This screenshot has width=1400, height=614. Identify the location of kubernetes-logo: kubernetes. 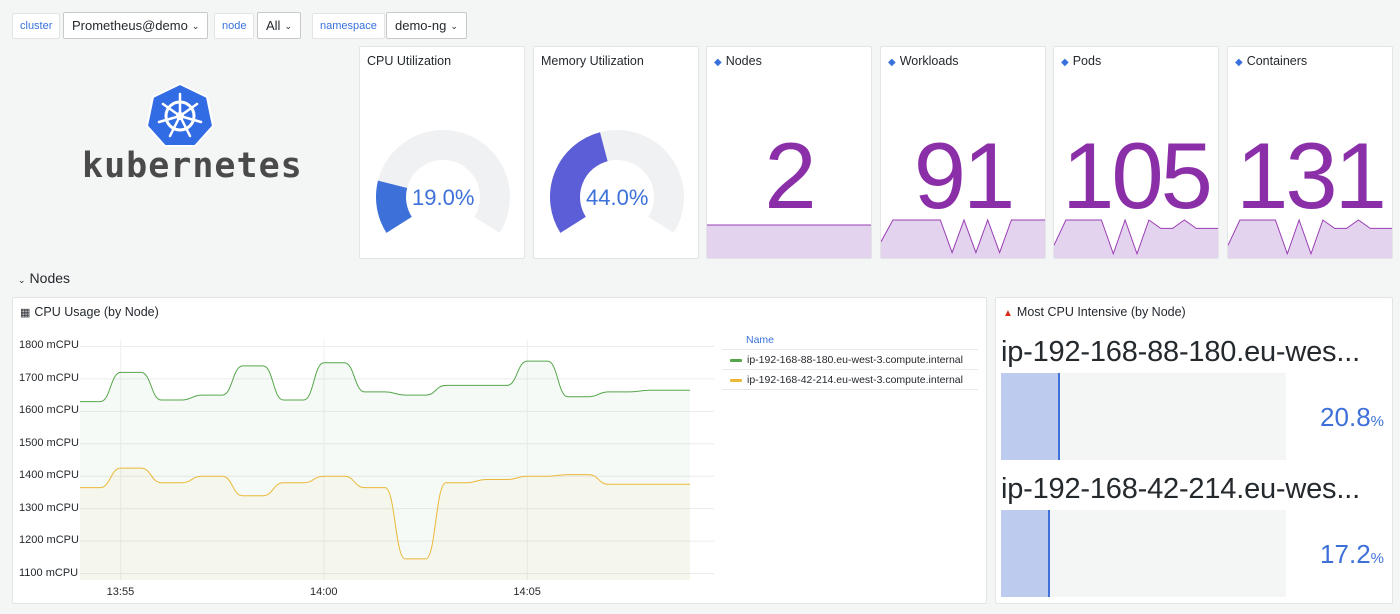
(192, 137).